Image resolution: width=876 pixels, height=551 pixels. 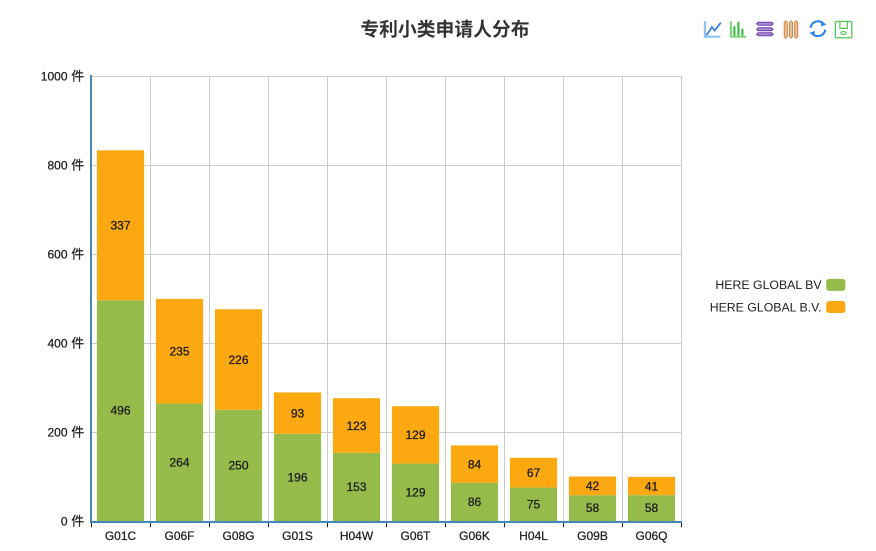 I want to click on svg-text: 496, so click(x=120, y=411).